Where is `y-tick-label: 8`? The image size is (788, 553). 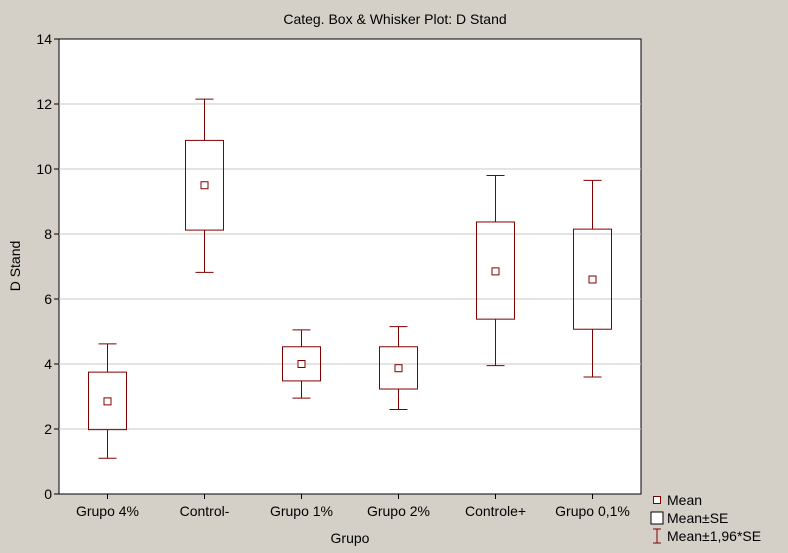
y-tick-label: 8 is located at coordinates (48, 234).